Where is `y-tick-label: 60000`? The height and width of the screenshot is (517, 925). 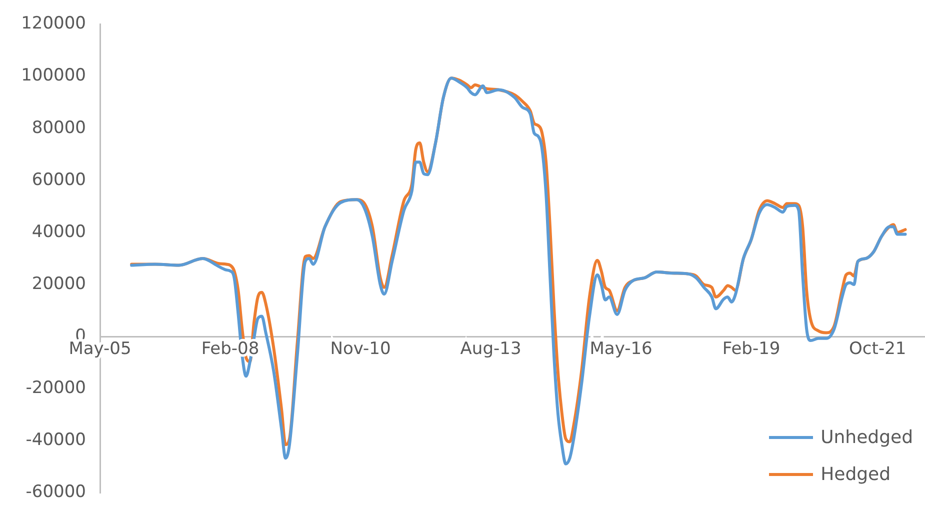
y-tick-label: 60000 is located at coordinates (59, 180).